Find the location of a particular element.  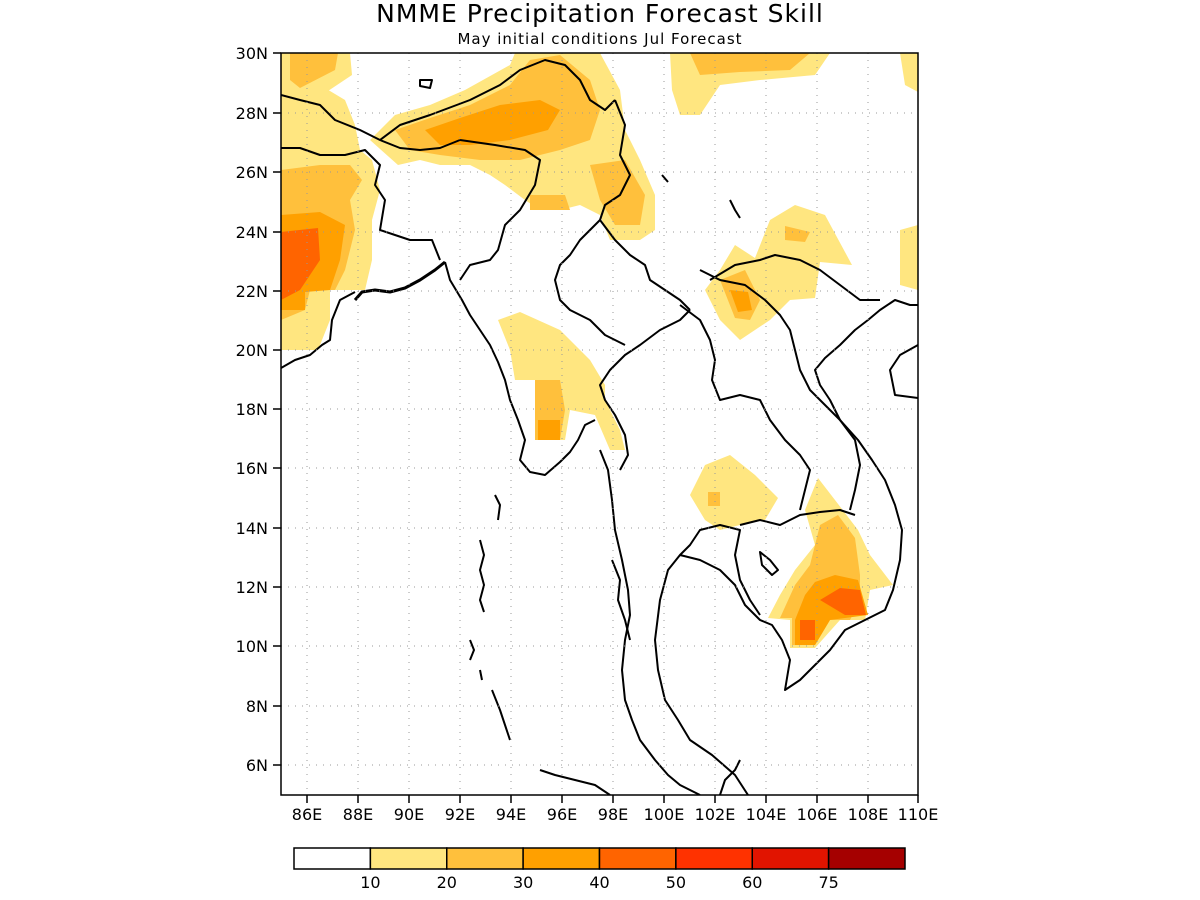

thai-lao-border is located at coordinates (645, 390).